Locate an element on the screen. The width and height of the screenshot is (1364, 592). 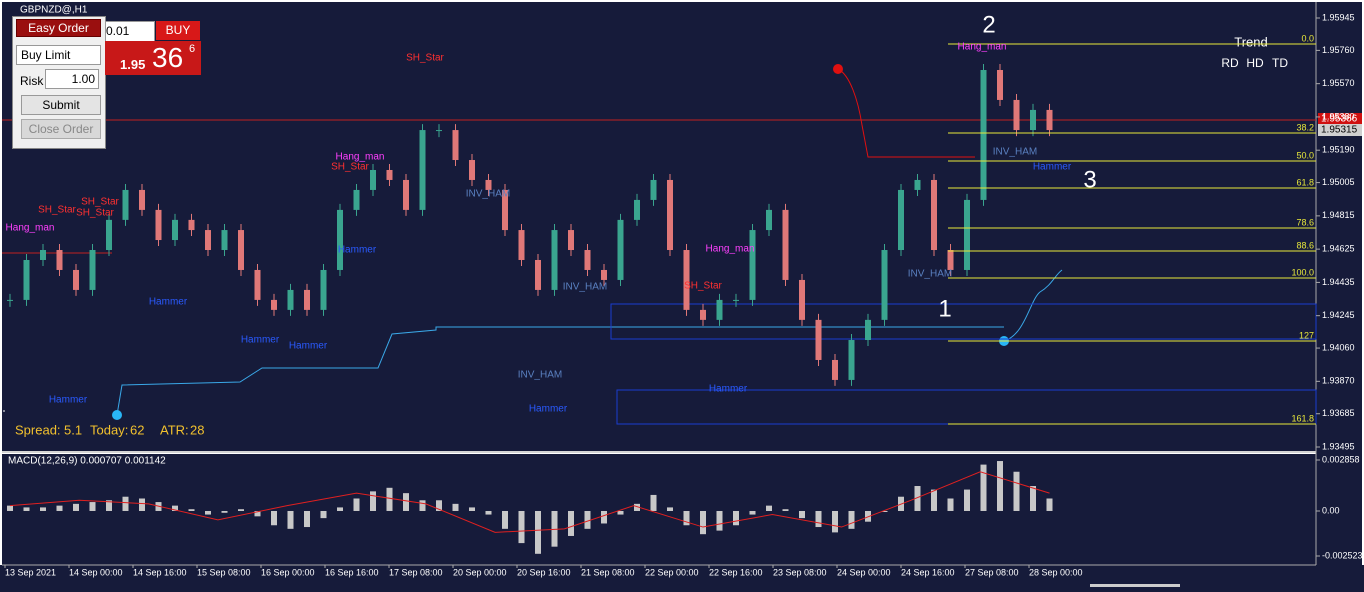
atr-value: 28 is located at coordinates (197, 429).